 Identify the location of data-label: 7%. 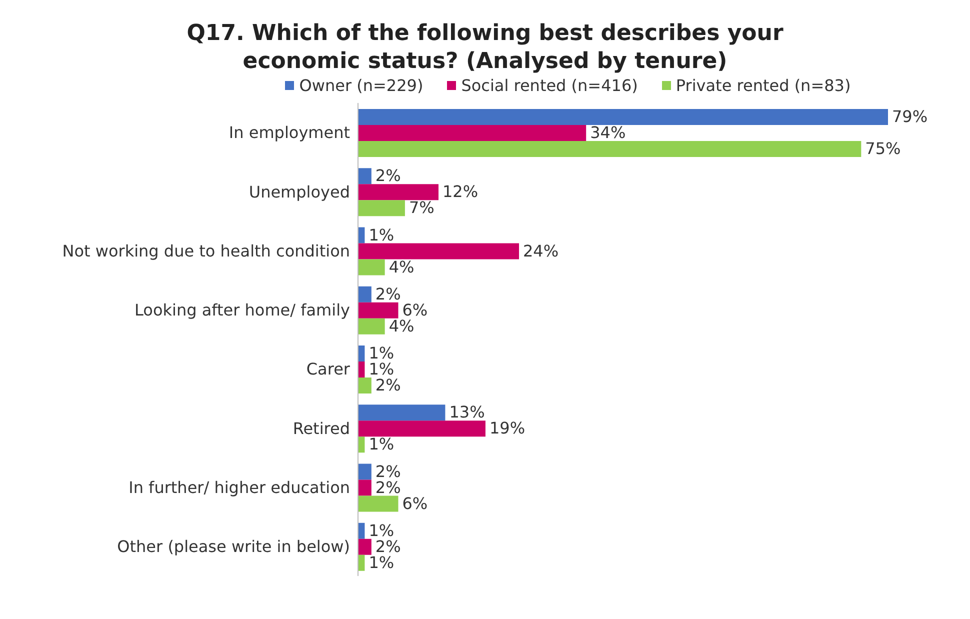
(421, 208).